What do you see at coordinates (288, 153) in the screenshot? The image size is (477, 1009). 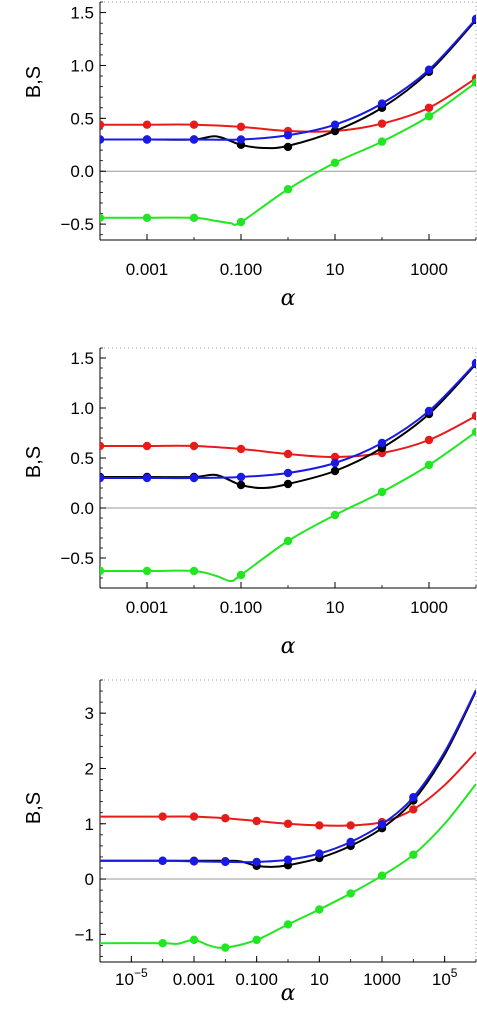 I see `green-series-line` at bounding box center [288, 153].